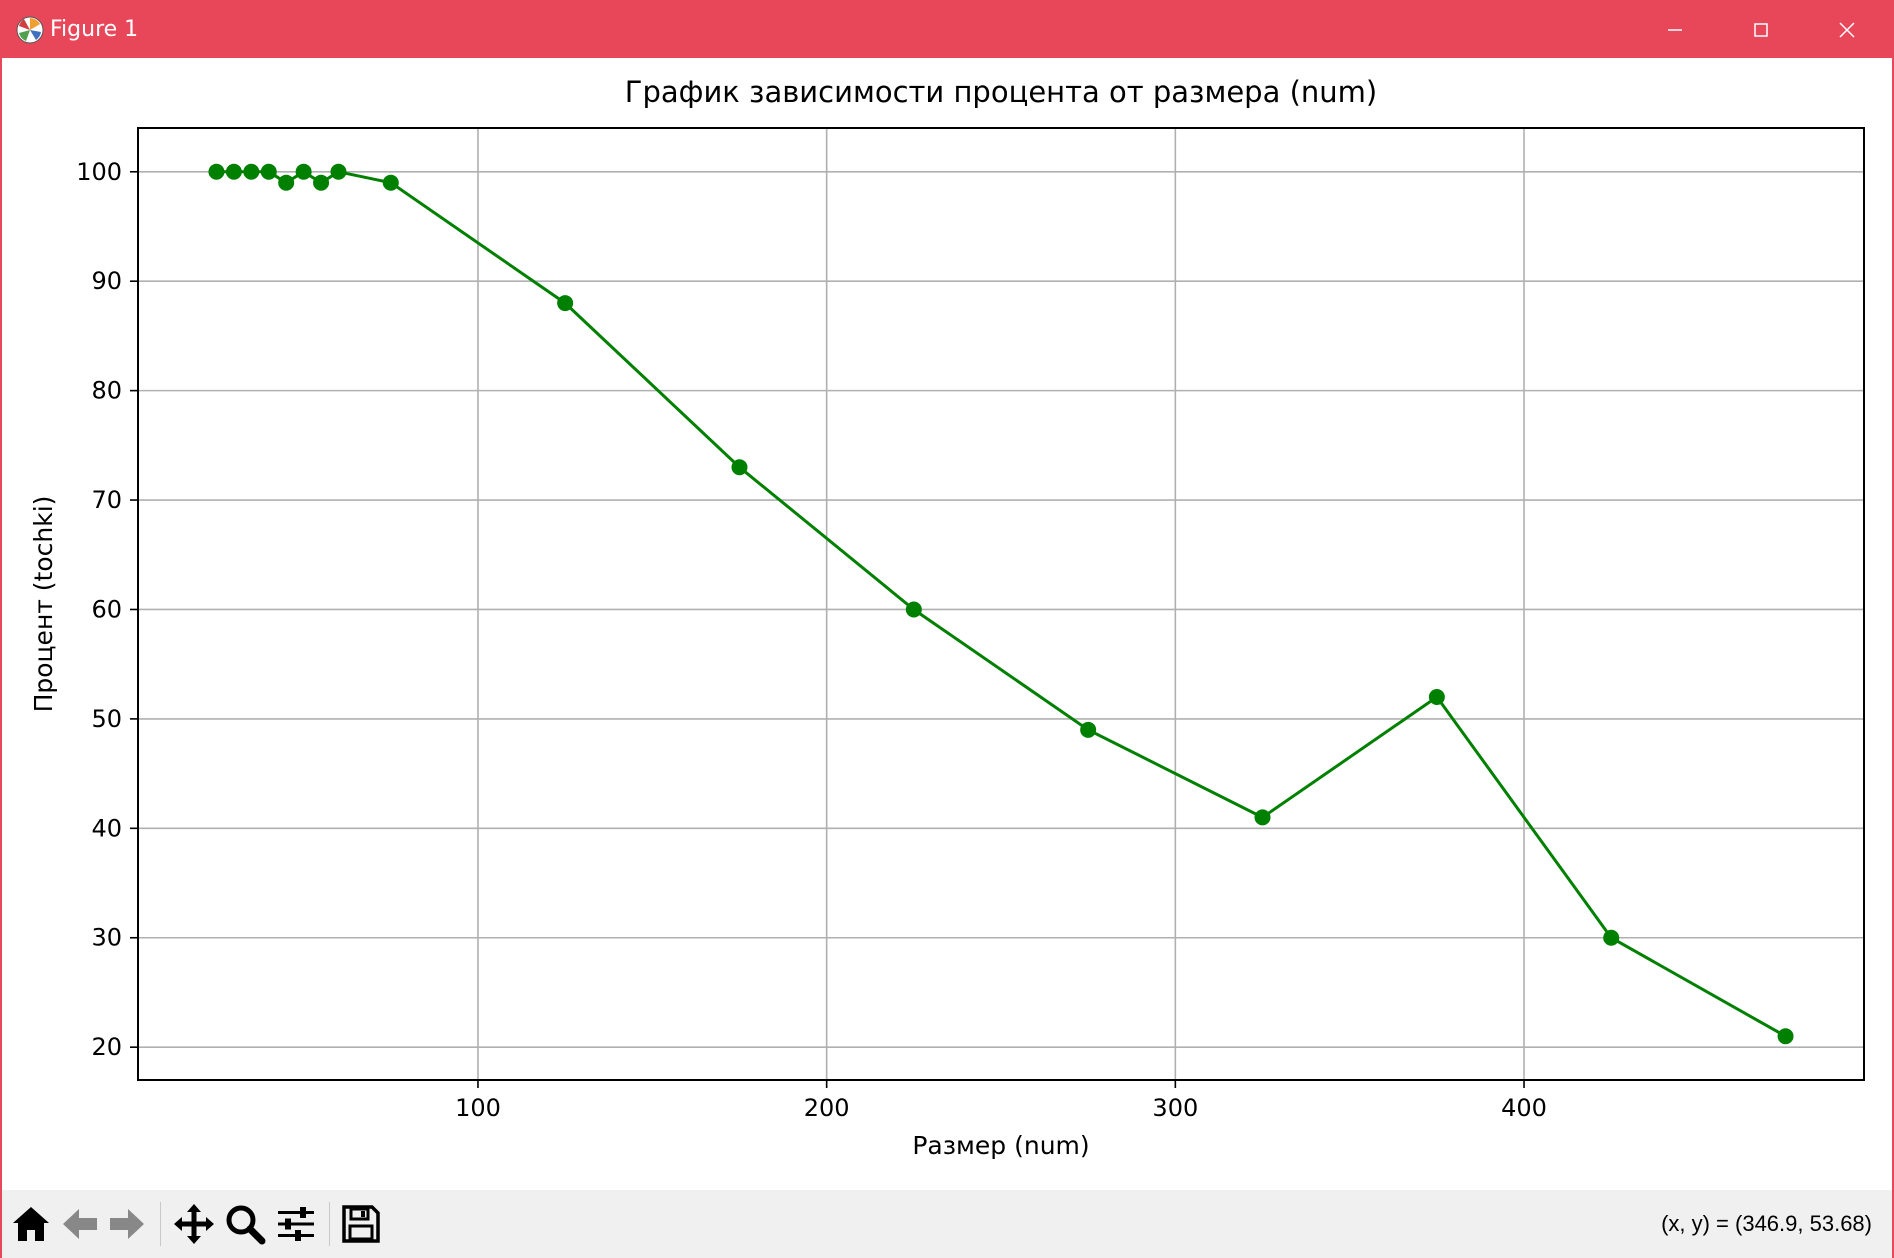  I want to click on title-bar: Figure 1, so click(947, 30).